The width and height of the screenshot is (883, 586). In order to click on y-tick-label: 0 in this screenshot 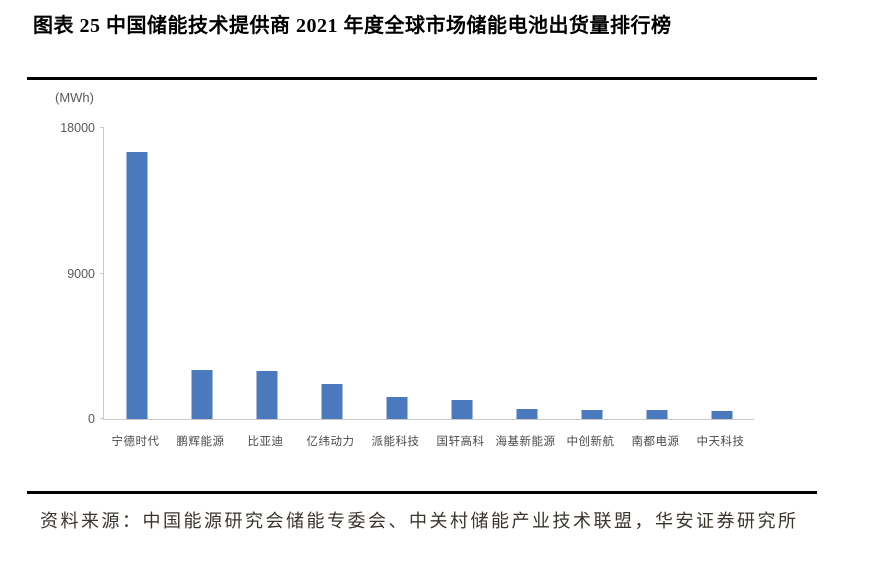, I will do `click(91, 419)`.